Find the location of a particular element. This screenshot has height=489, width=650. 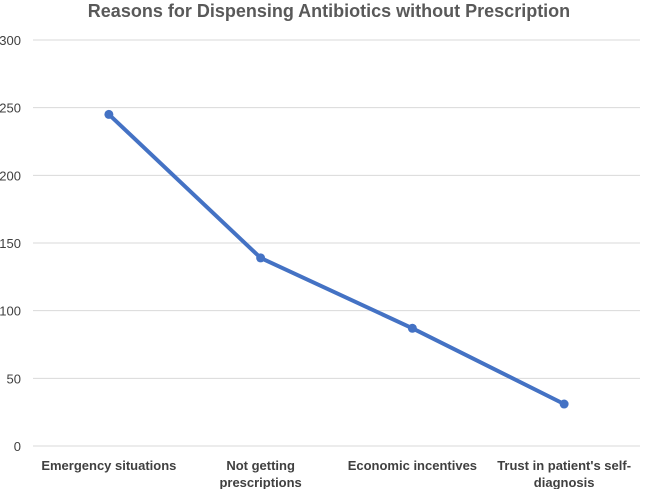

y-tick-label: 50 is located at coordinates (14, 378).